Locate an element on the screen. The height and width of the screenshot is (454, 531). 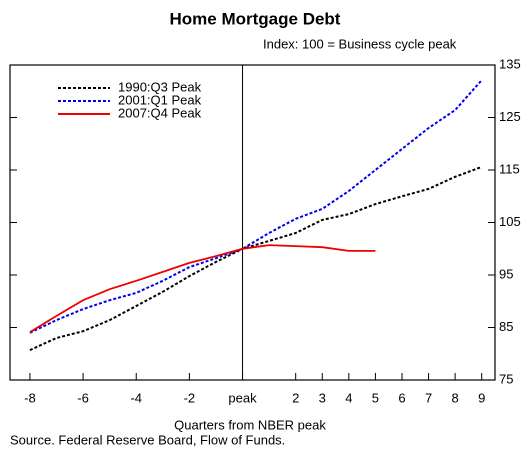
y-tick-label: 125 is located at coordinates (510, 116).